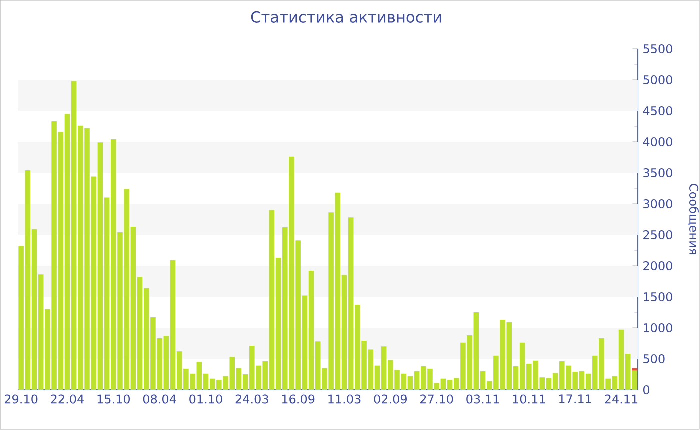 The image size is (700, 430). What do you see at coordinates (437, 399) in the screenshot?
I see `x-tick-label: 27.10` at bounding box center [437, 399].